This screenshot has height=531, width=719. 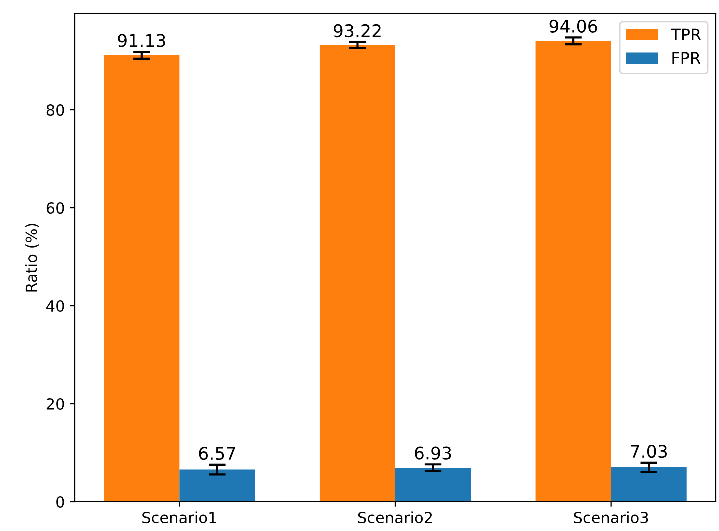 I want to click on data-label: 94.06, so click(x=574, y=26).